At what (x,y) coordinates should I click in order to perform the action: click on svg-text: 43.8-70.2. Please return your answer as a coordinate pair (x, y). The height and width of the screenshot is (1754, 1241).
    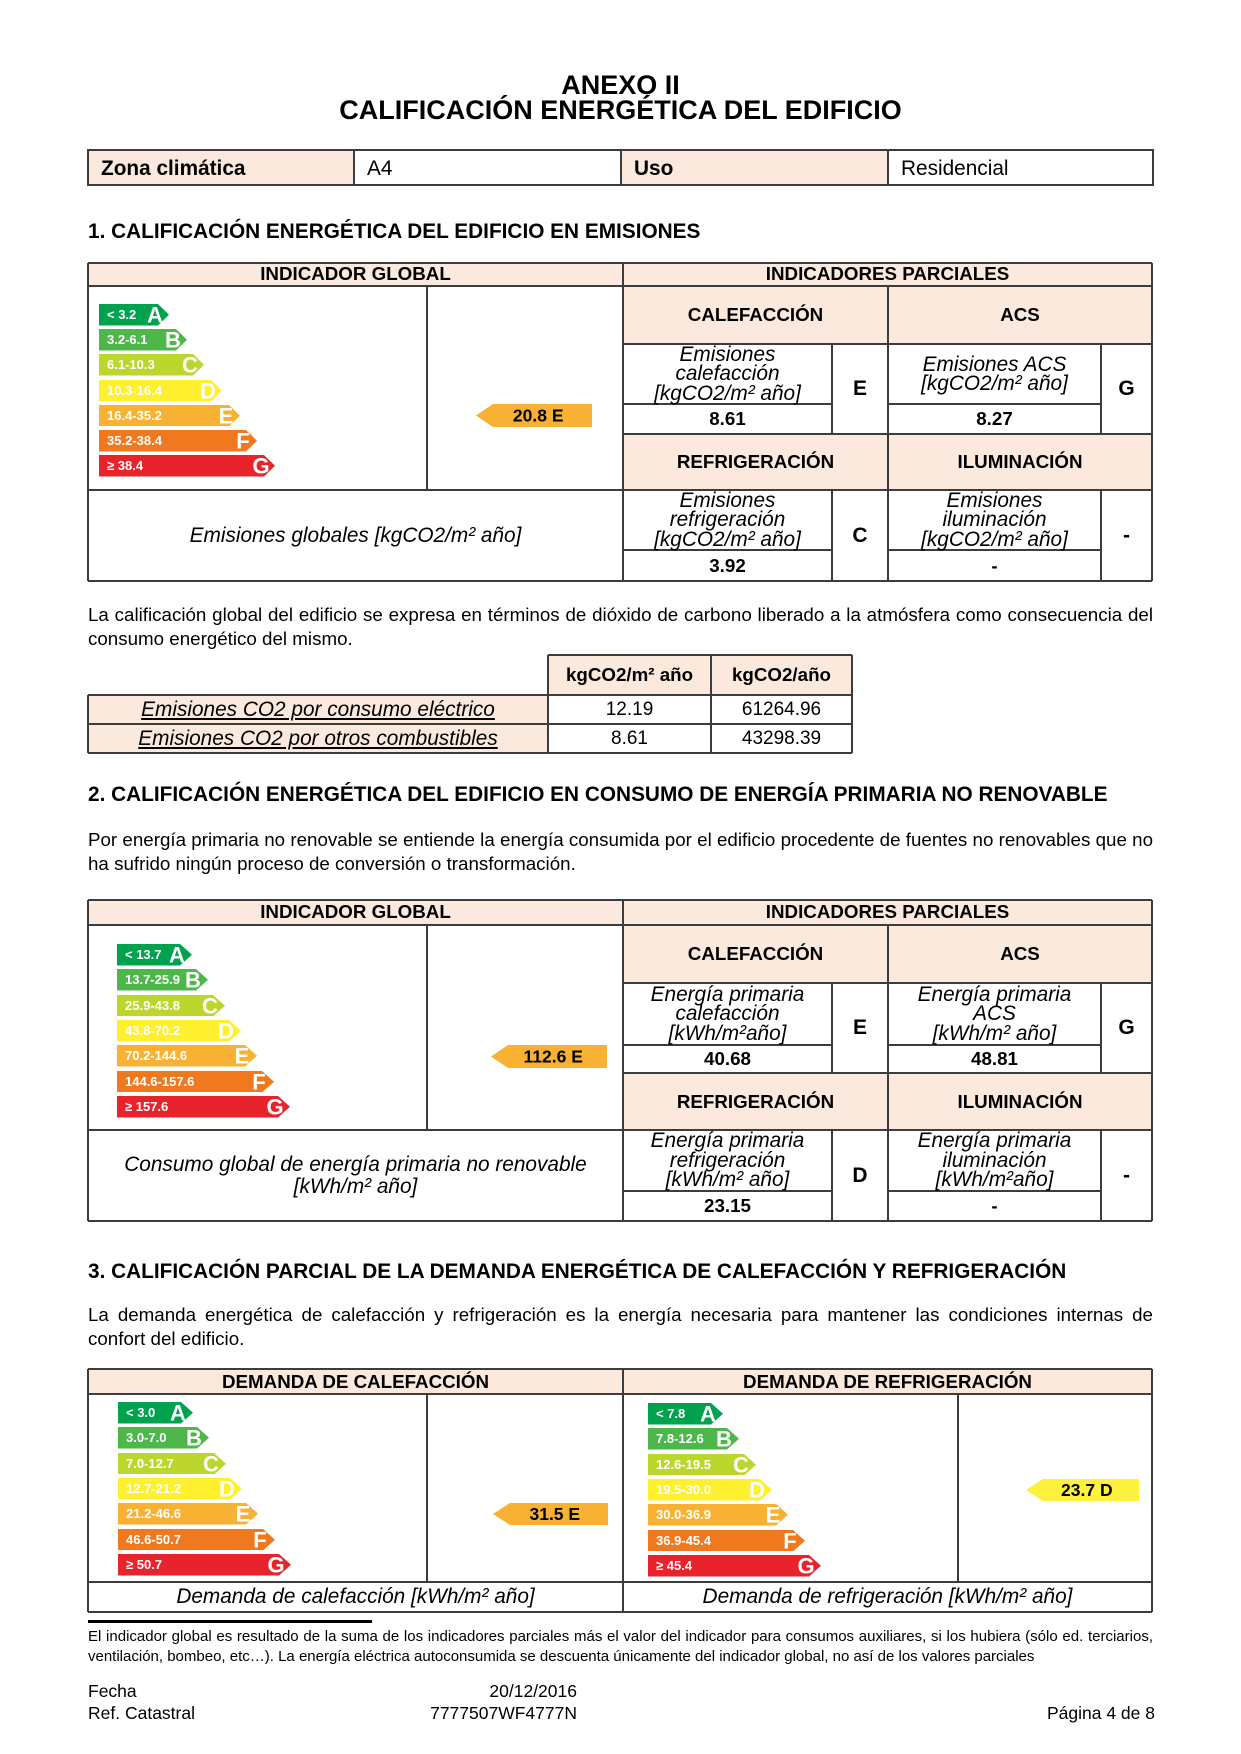
    Looking at the image, I should click on (152, 1030).